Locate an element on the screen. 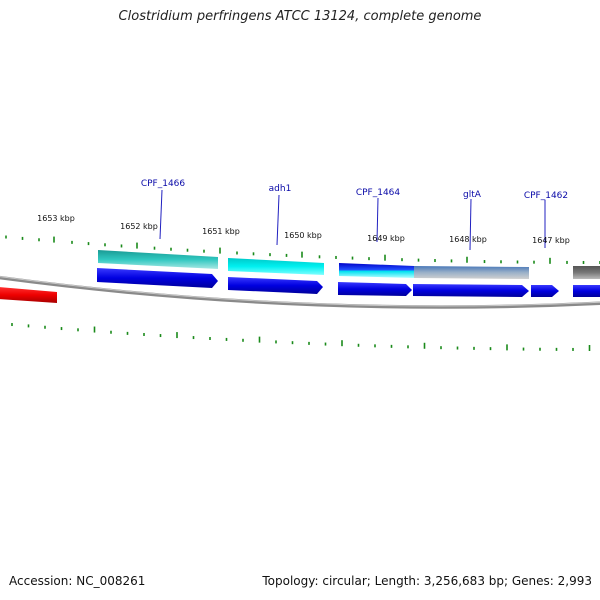  kbp-label: 1650 kbp is located at coordinates (303, 235).